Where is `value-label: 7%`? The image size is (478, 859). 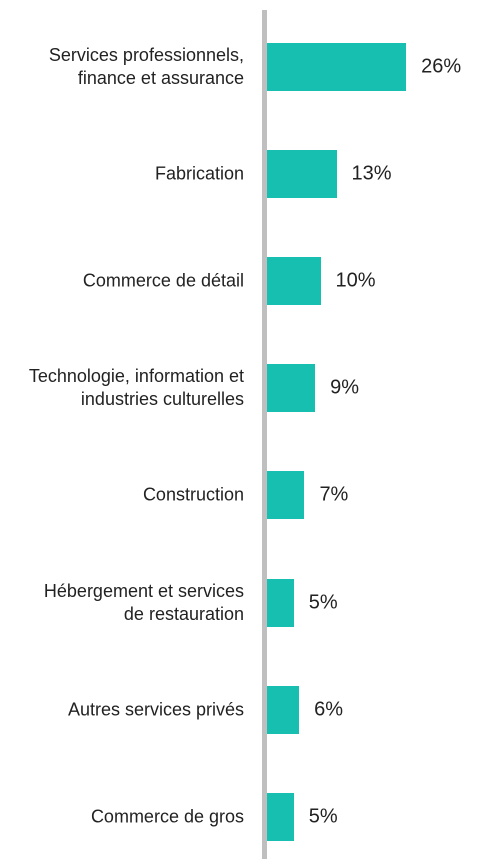 value-label: 7% is located at coordinates (334, 494).